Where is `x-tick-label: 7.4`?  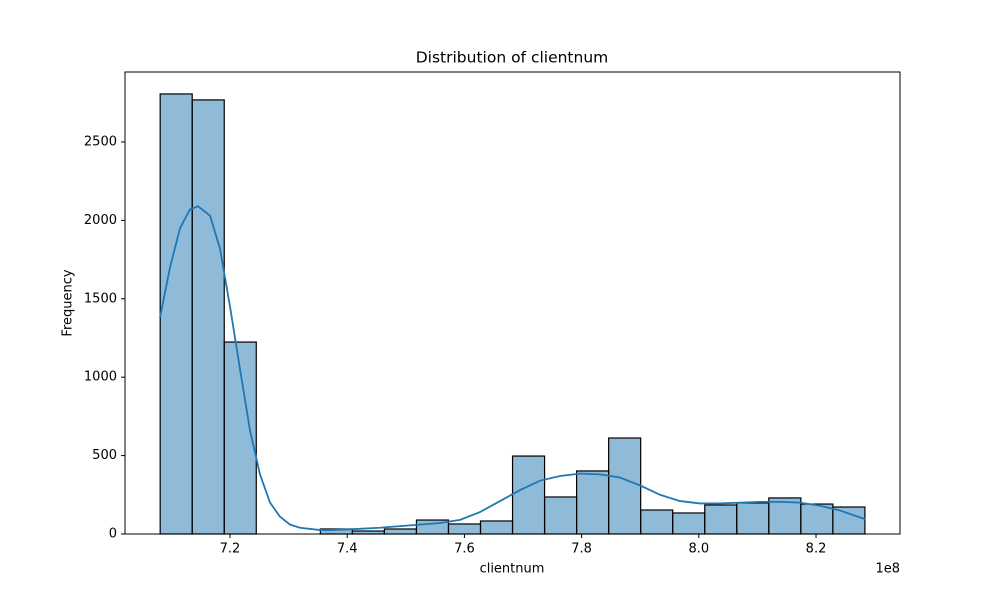
x-tick-label: 7.4 is located at coordinates (347, 549).